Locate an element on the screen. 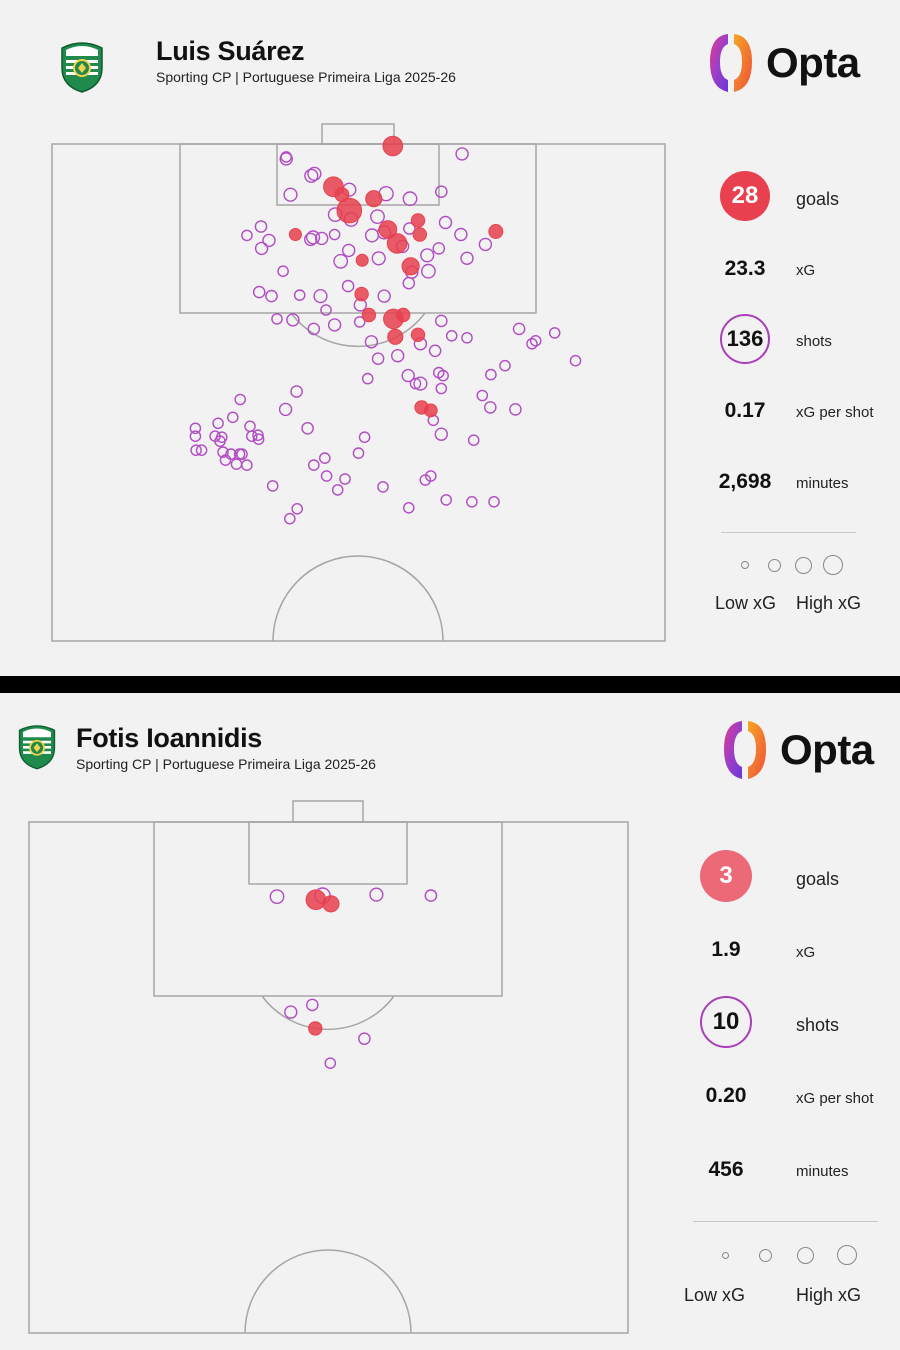 The height and width of the screenshot is (1350, 900). opta-wordmark: Opta is located at coordinates (827, 749).